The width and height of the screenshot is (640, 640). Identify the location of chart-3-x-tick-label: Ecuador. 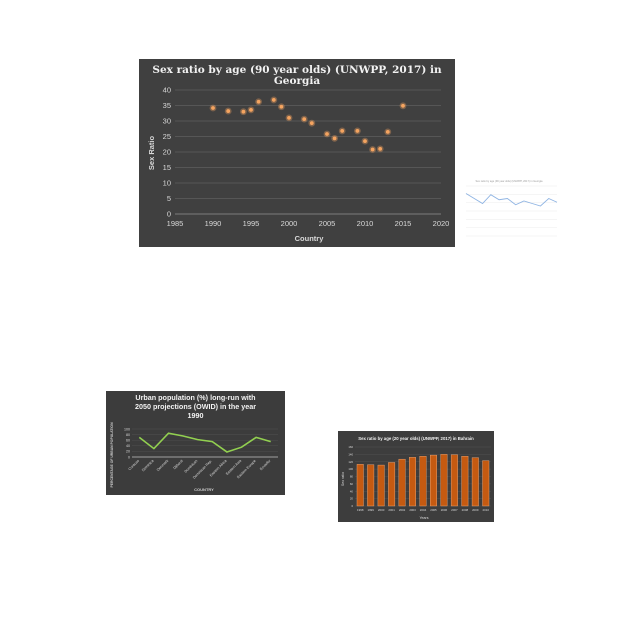
(265, 464).